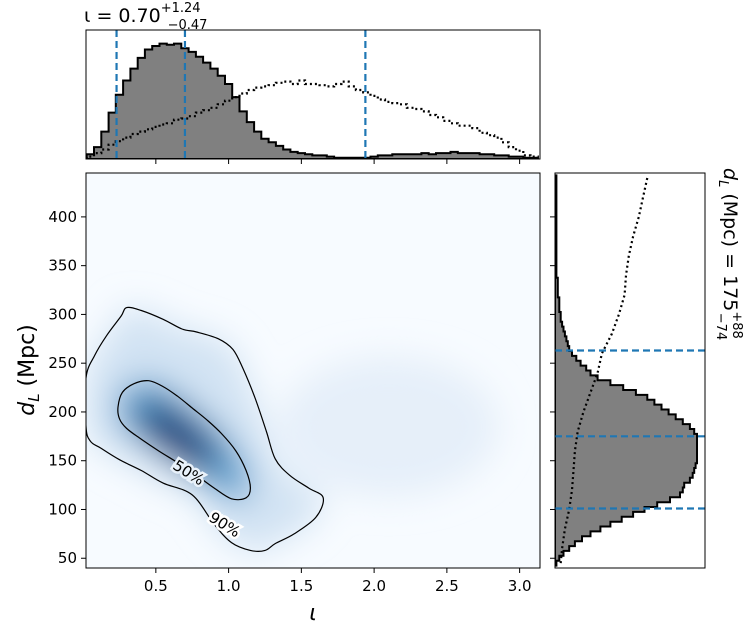 The width and height of the screenshot is (753, 635). What do you see at coordinates (62, 509) in the screenshot?
I see `y-tick-label: 100` at bounding box center [62, 509].